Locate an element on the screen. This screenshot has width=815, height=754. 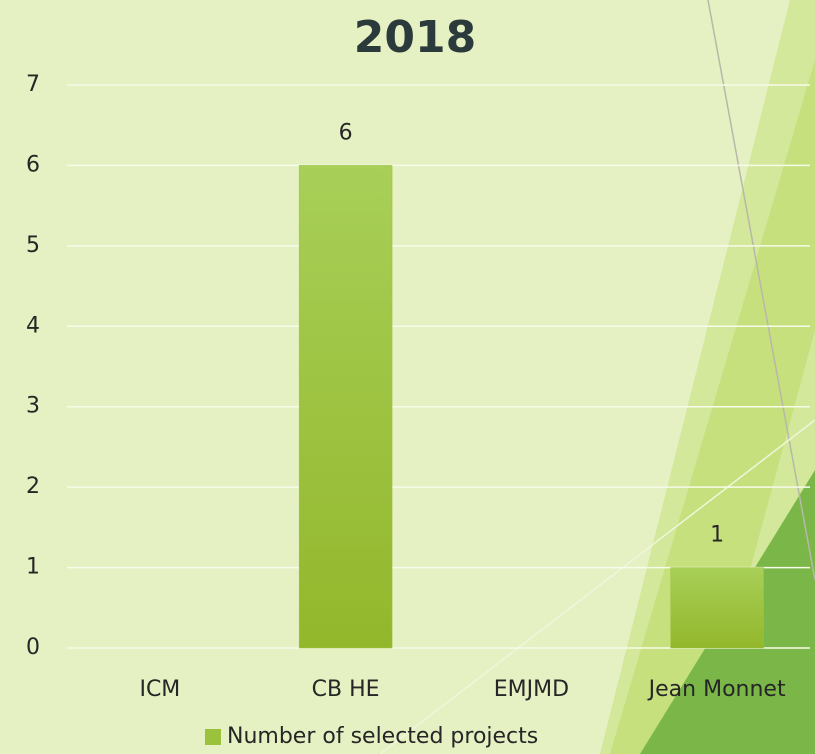
x-tick-label: ICM is located at coordinates (159, 689).